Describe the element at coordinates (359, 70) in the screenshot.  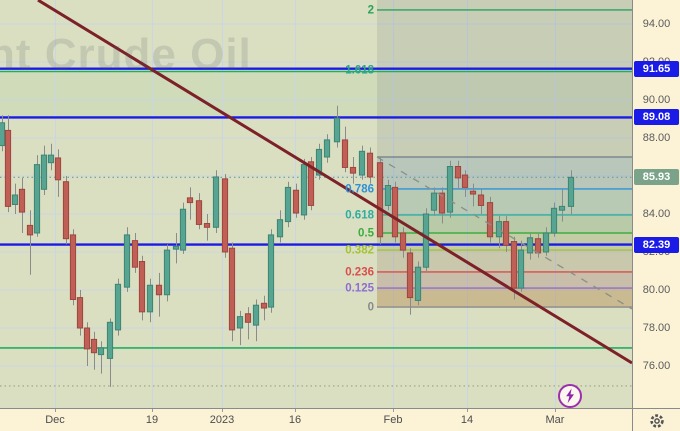
I see `fib-level-label: 1.618` at that location.